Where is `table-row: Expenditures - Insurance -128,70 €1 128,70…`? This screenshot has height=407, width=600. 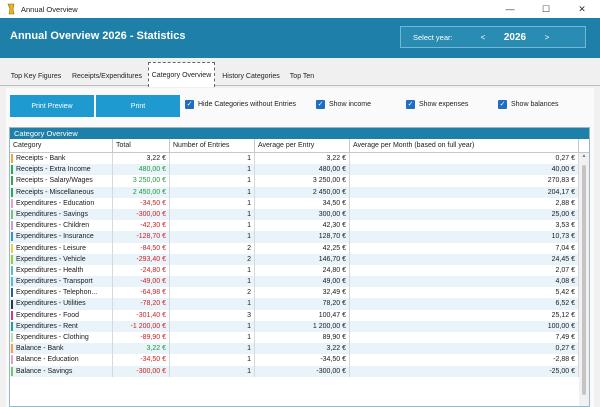 table-row: Expenditures - Insurance -128,70 €1 128,70… is located at coordinates (299, 237).